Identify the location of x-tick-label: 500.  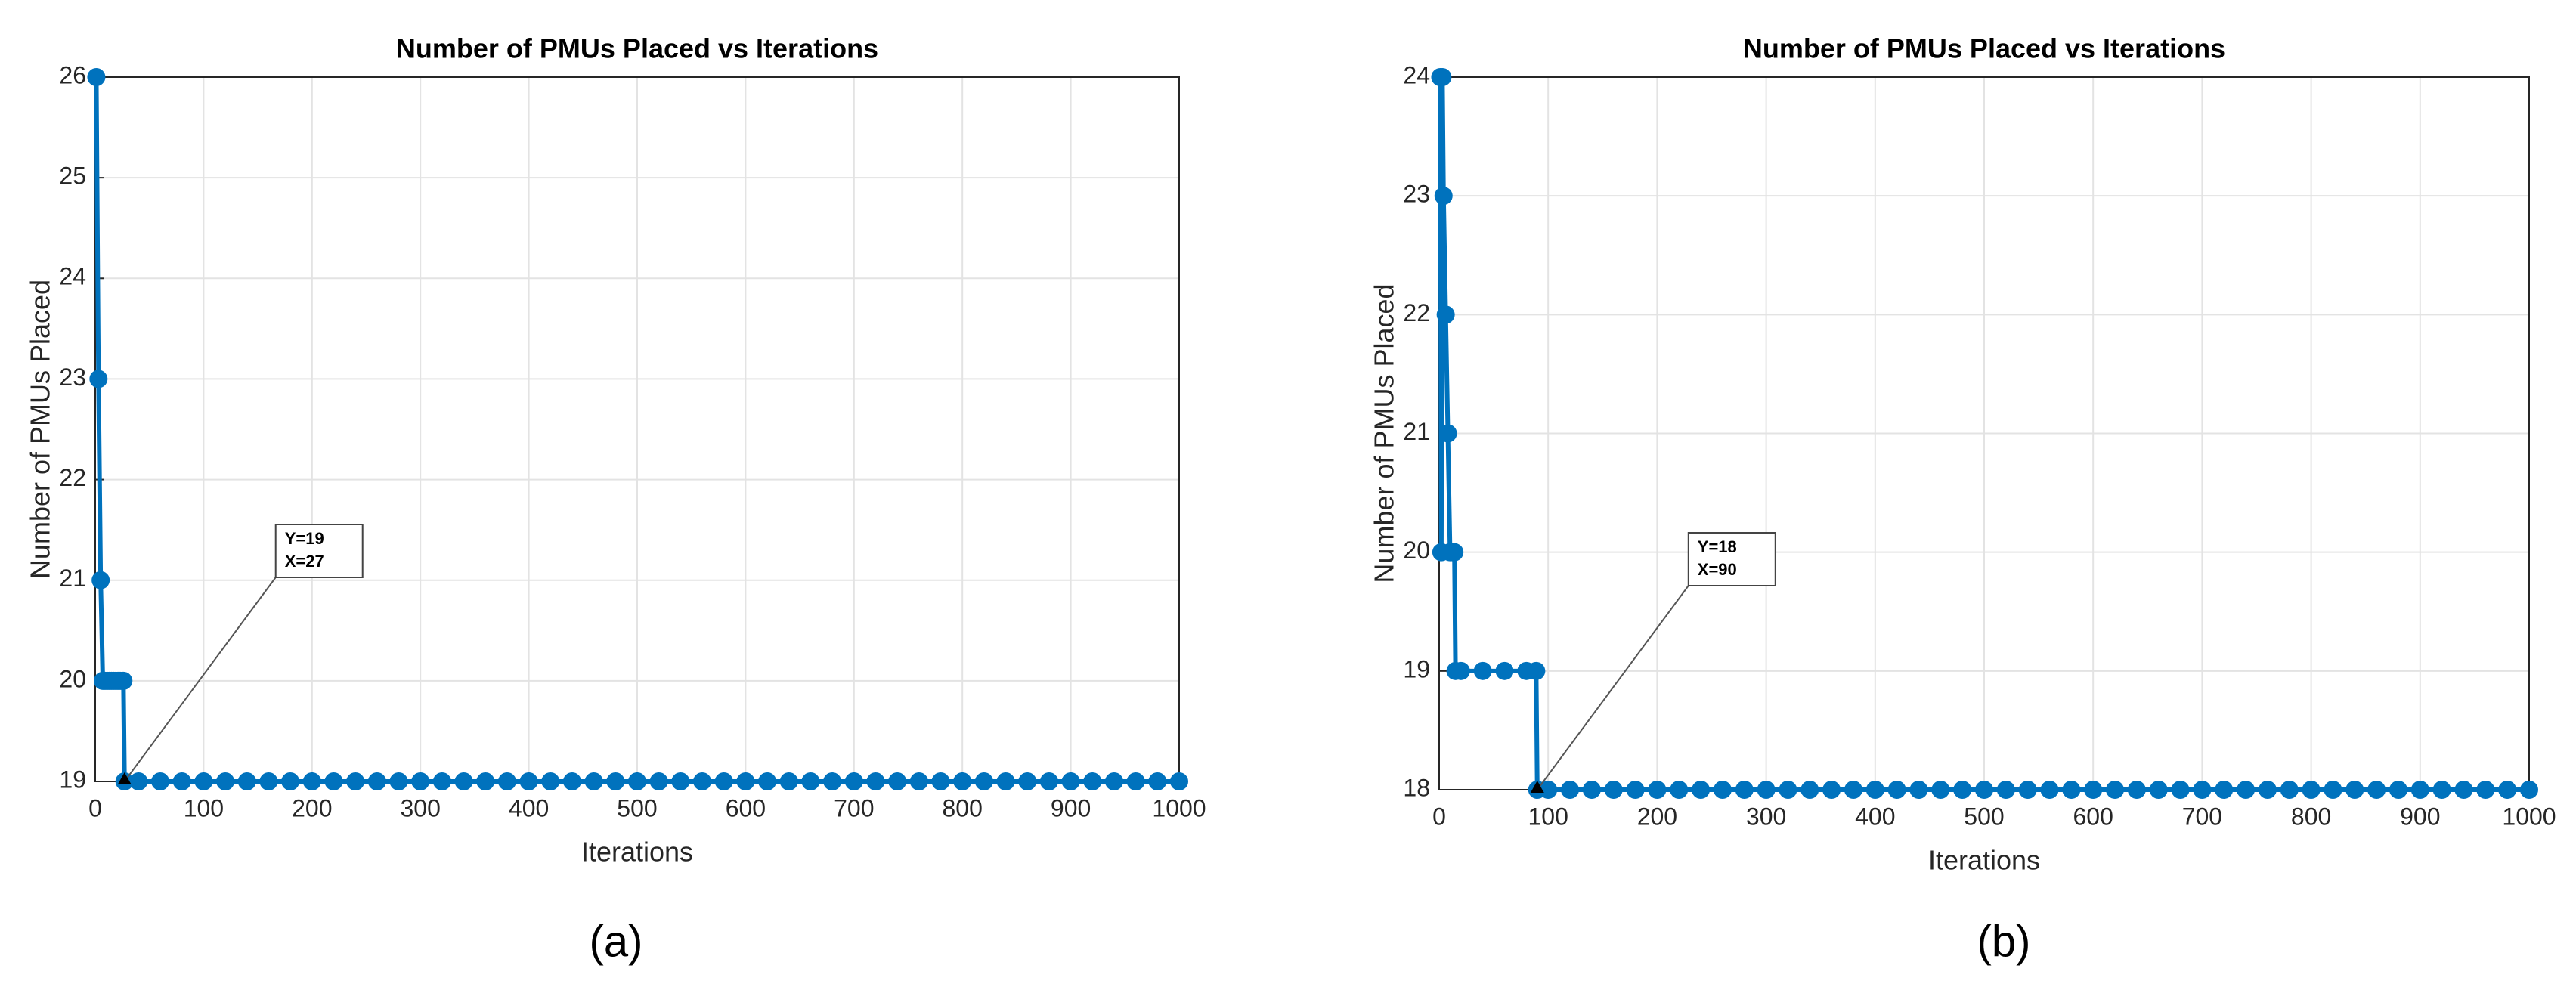
(1984, 816).